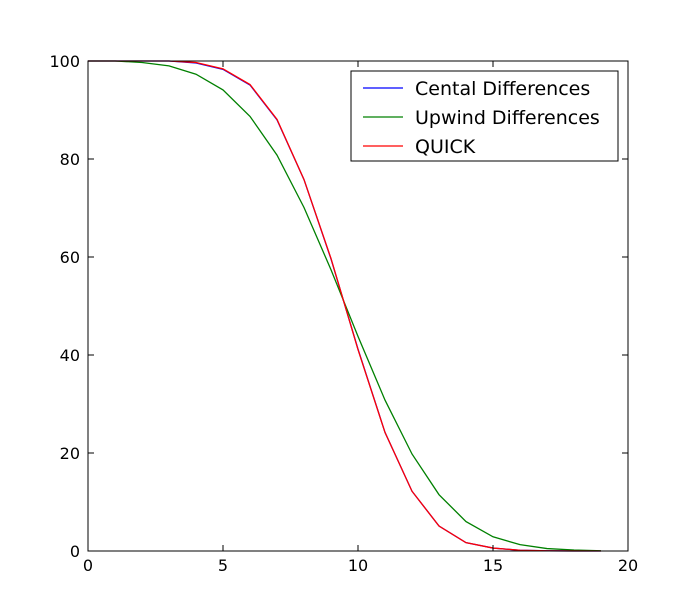 The height and width of the screenshot is (612, 697). Describe the element at coordinates (75, 551) in the screenshot. I see `y-tick-label-0: 0` at that location.